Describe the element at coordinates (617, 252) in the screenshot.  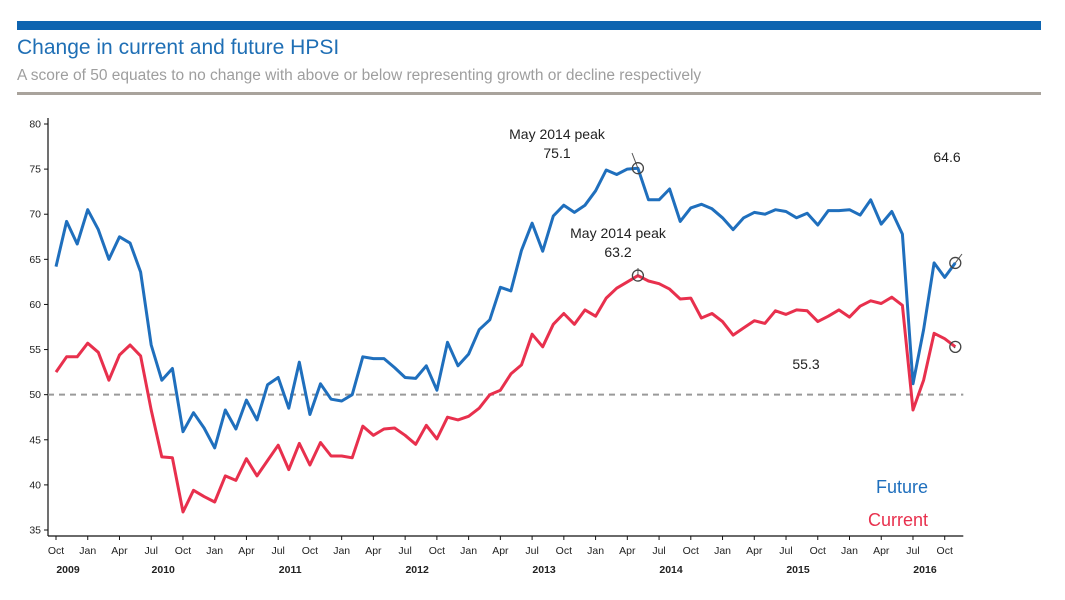
I see `annotation-value: 63.2` at that location.